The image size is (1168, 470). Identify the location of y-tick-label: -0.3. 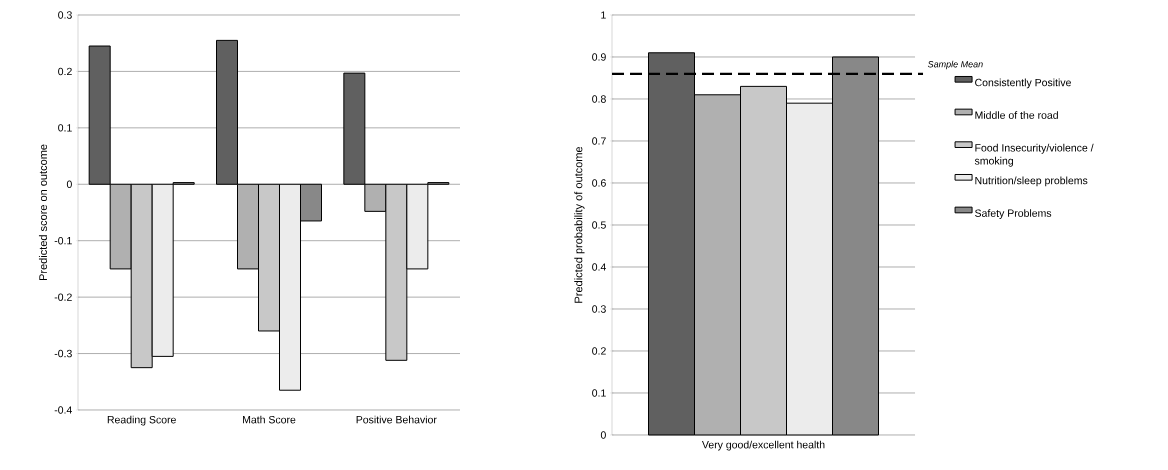
(63, 353).